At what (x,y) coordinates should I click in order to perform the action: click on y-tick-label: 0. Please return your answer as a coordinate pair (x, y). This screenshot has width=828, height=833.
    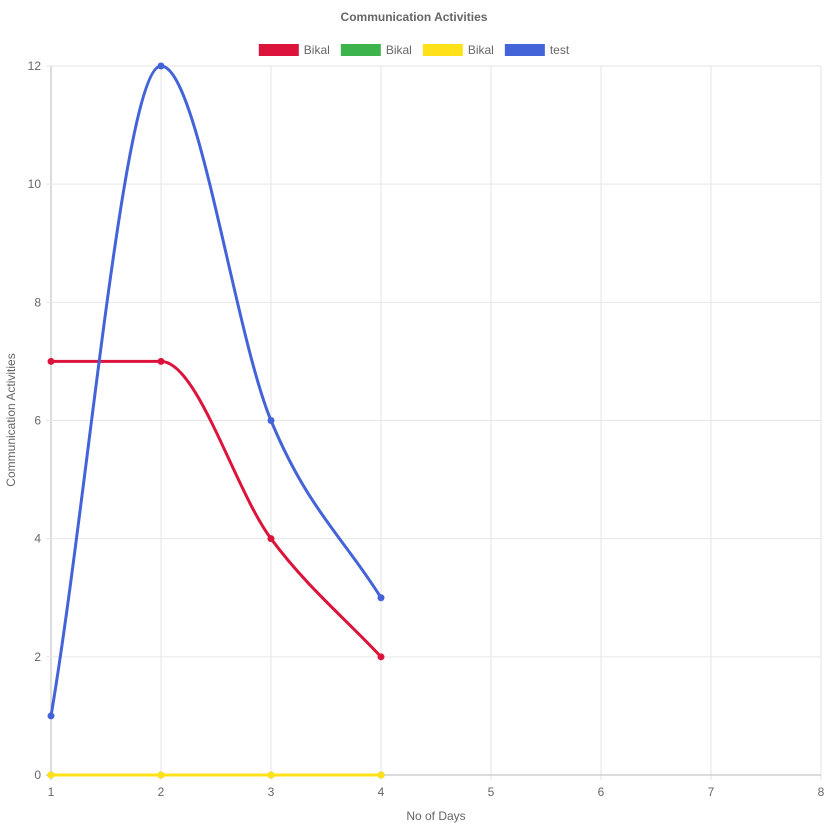
    Looking at the image, I should click on (37, 775).